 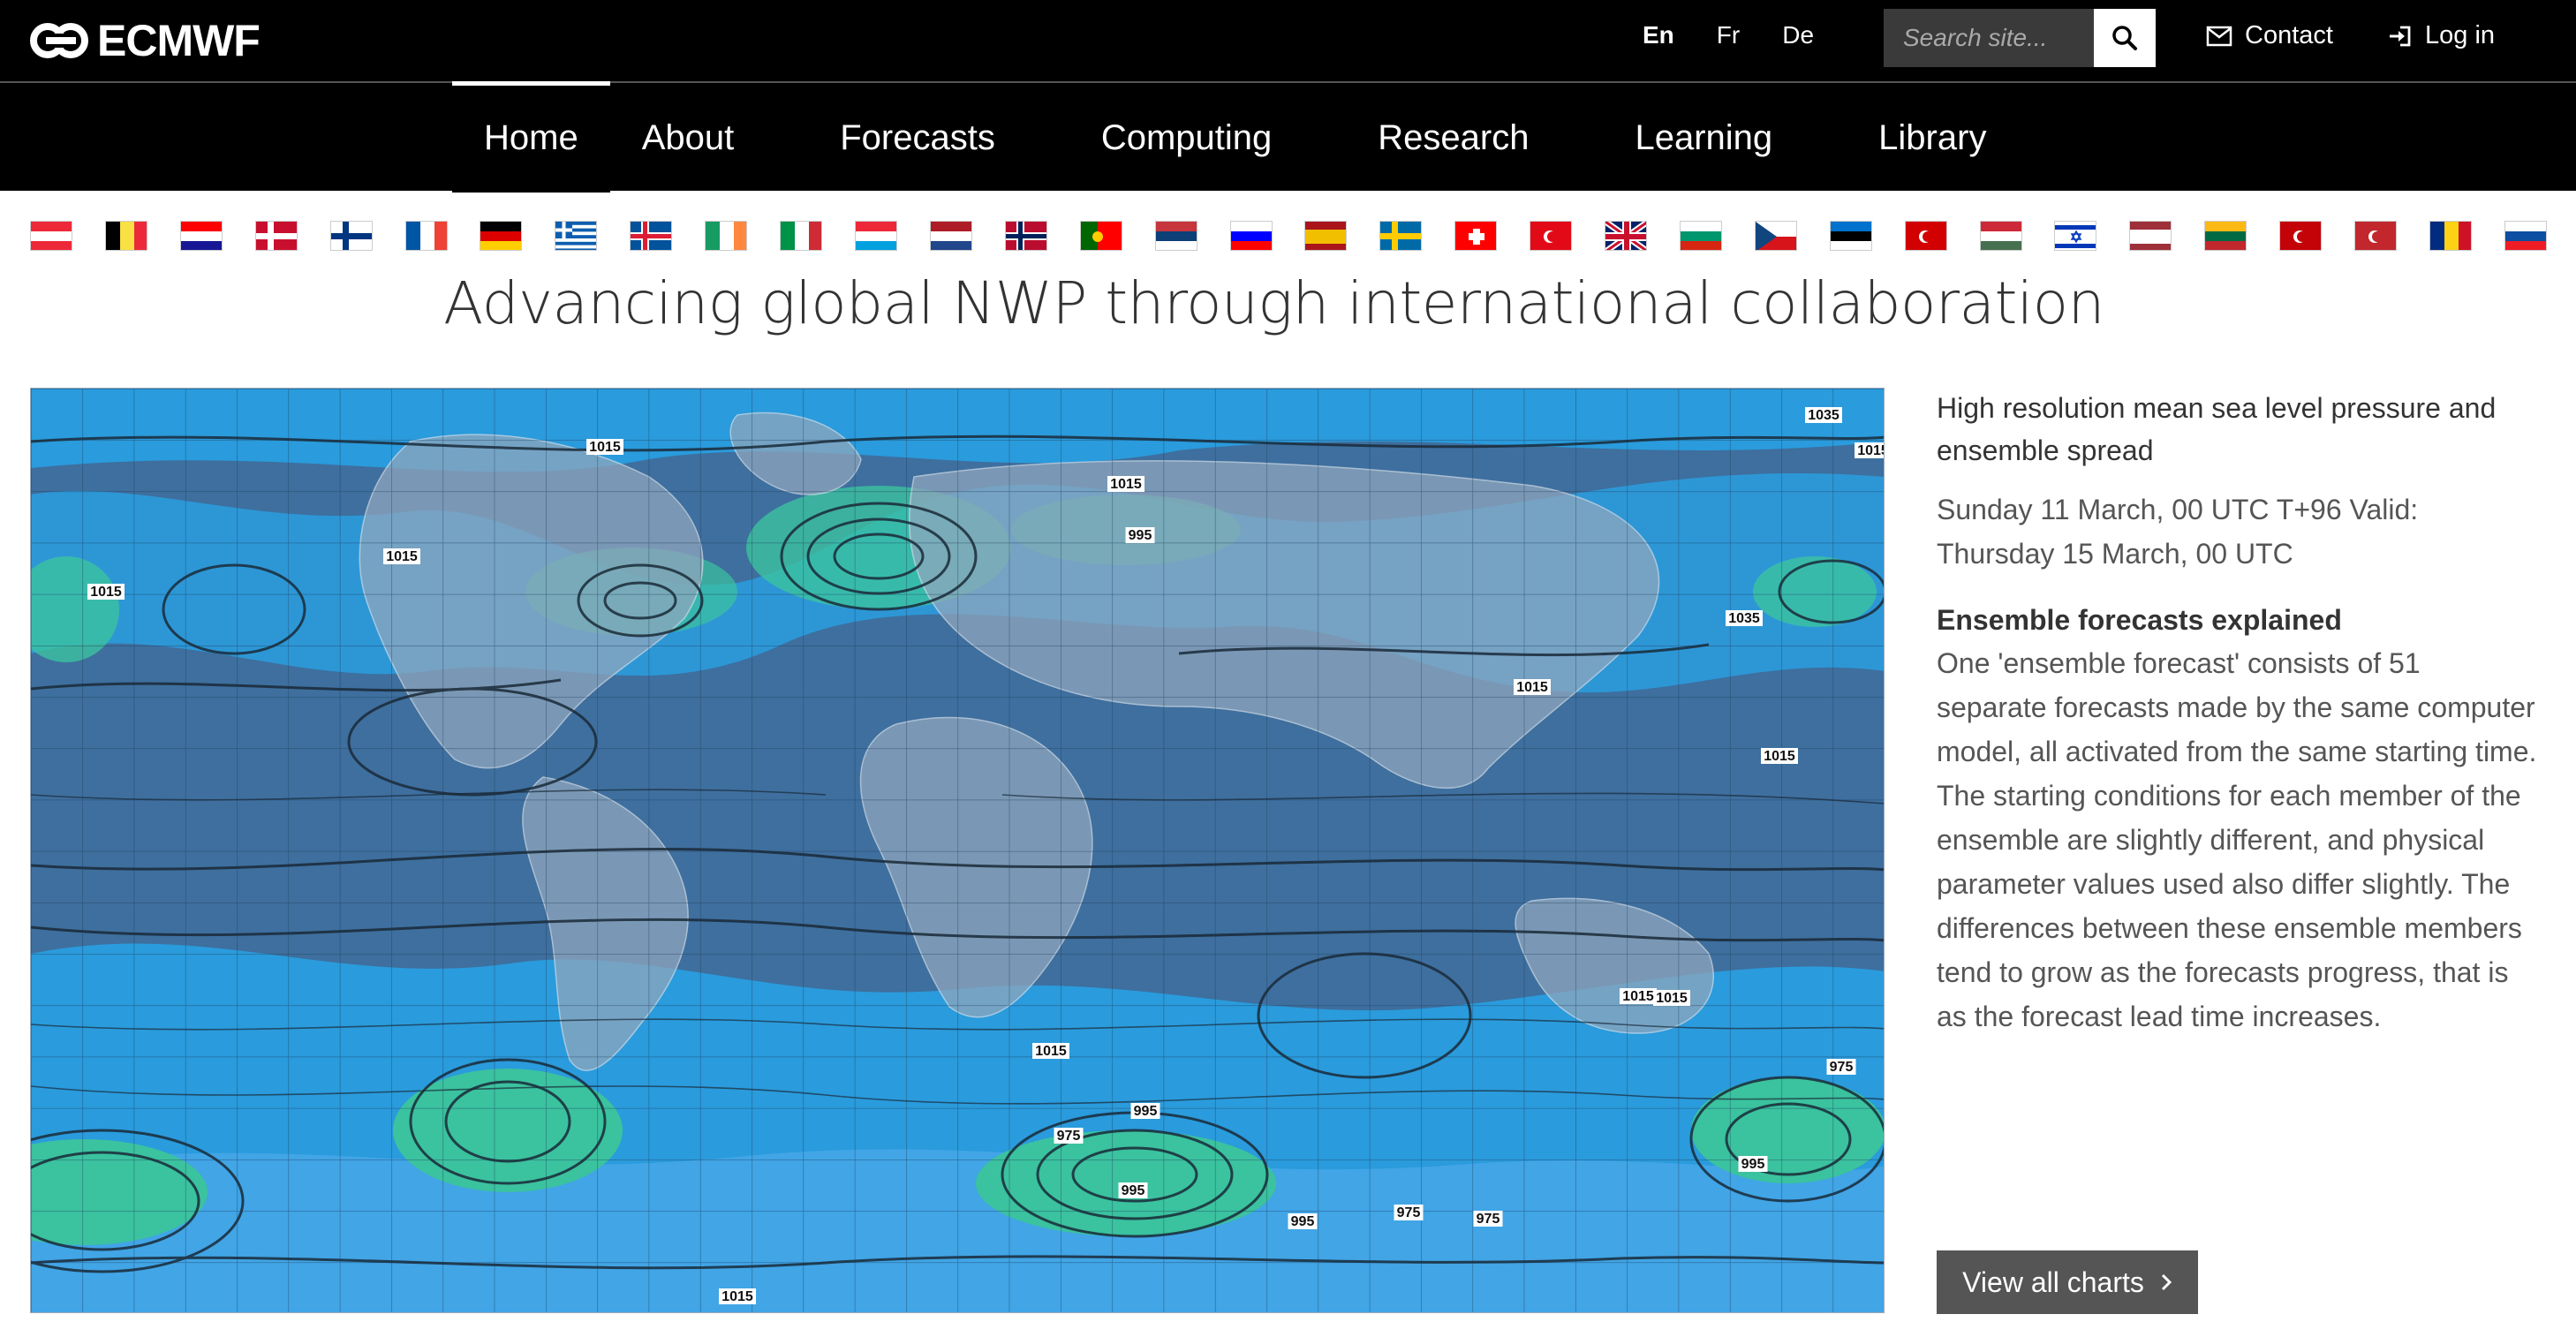 What do you see at coordinates (2301, 236) in the screenshot?
I see `flag-montenegro-icon` at bounding box center [2301, 236].